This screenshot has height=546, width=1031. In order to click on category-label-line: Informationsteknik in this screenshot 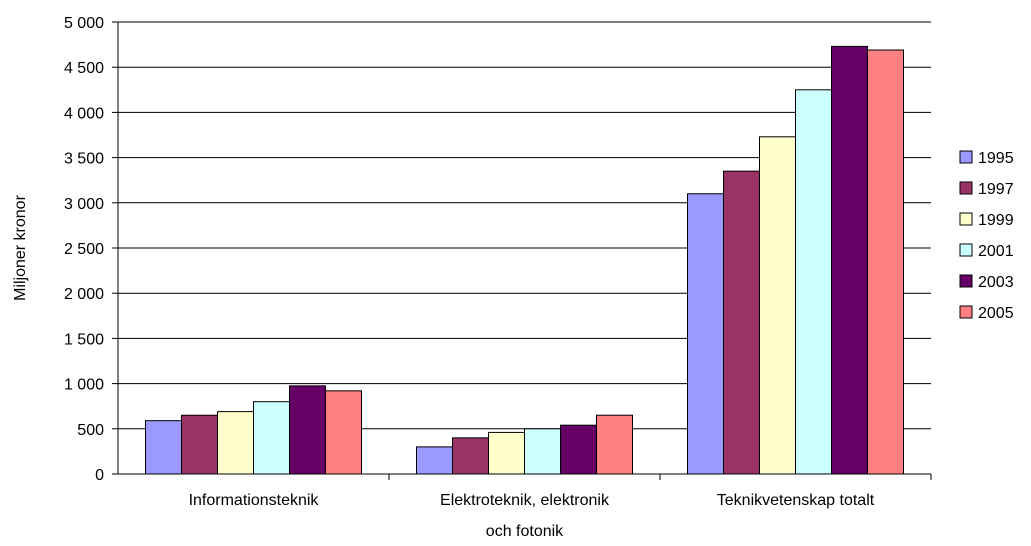, I will do `click(254, 500)`.